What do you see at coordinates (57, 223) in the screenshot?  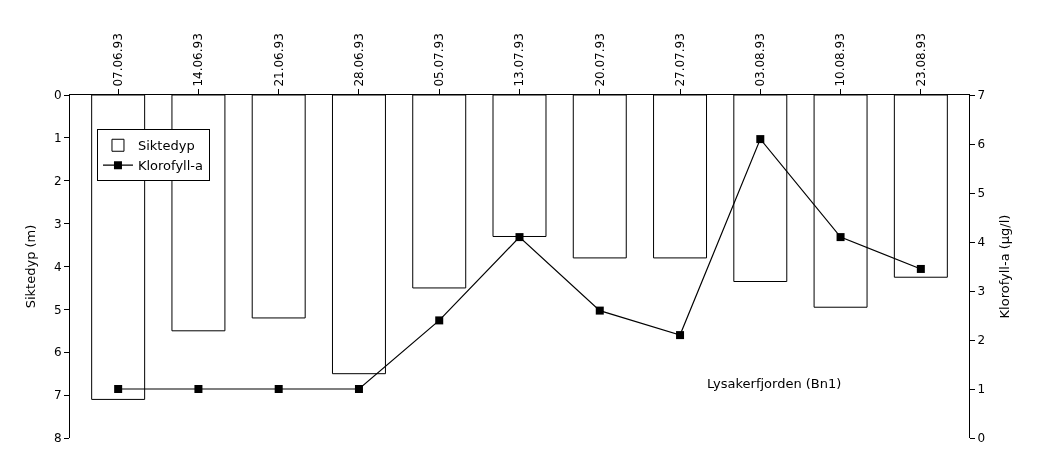 I see `y-tick-label: 3` at bounding box center [57, 223].